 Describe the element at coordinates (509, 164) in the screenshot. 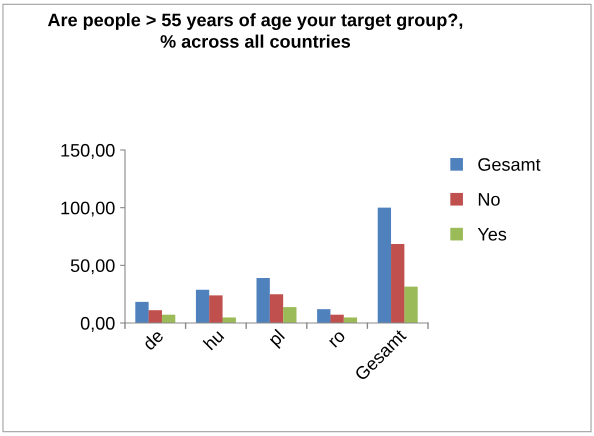

I see `legend-label: Gesamt` at that location.